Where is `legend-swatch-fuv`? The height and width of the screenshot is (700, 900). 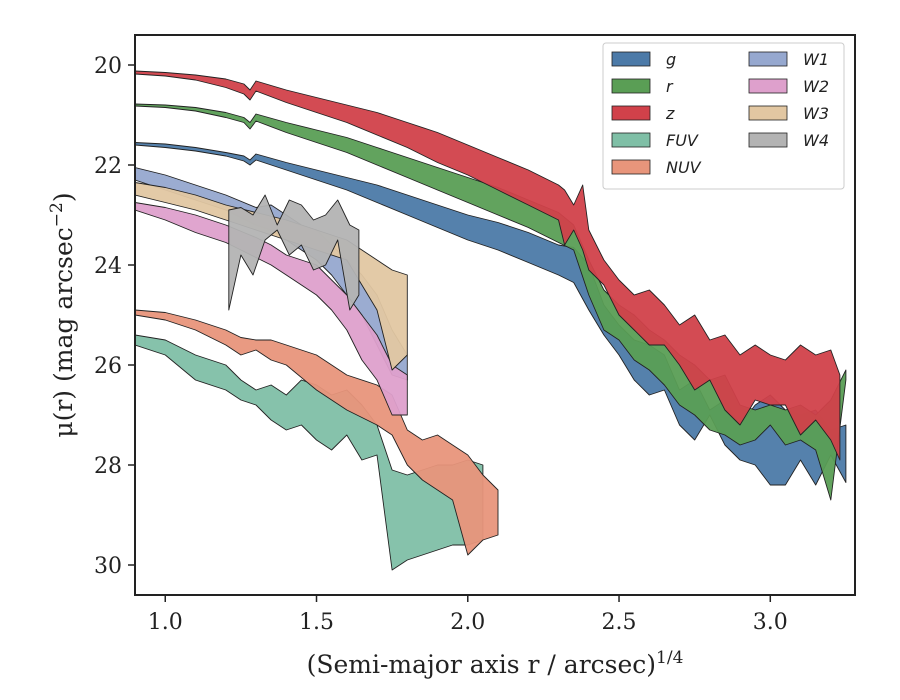
legend-swatch-fuv is located at coordinates (631, 140).